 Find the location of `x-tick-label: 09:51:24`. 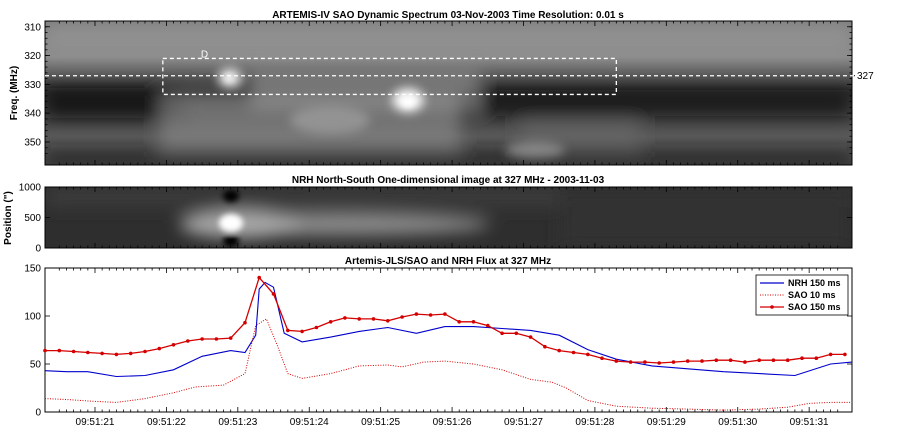

x-tick-label: 09:51:24 is located at coordinates (309, 422).